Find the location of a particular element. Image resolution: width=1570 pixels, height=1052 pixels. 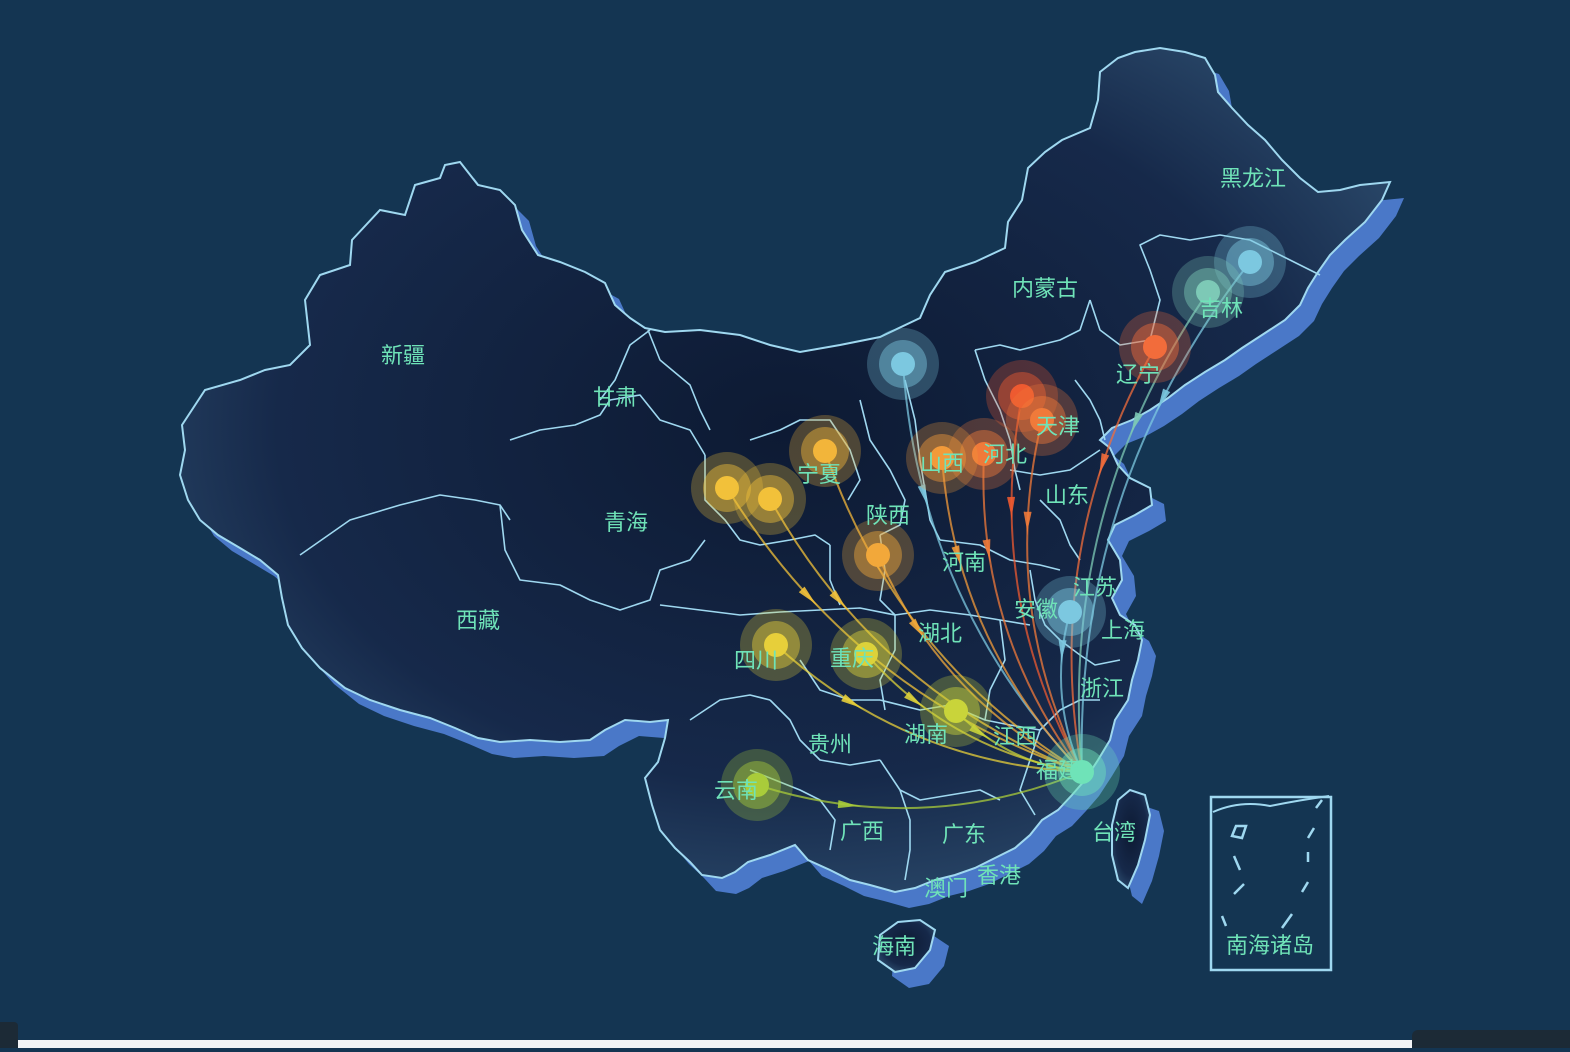

flight-line-安徽 is located at coordinates (1071, 692).